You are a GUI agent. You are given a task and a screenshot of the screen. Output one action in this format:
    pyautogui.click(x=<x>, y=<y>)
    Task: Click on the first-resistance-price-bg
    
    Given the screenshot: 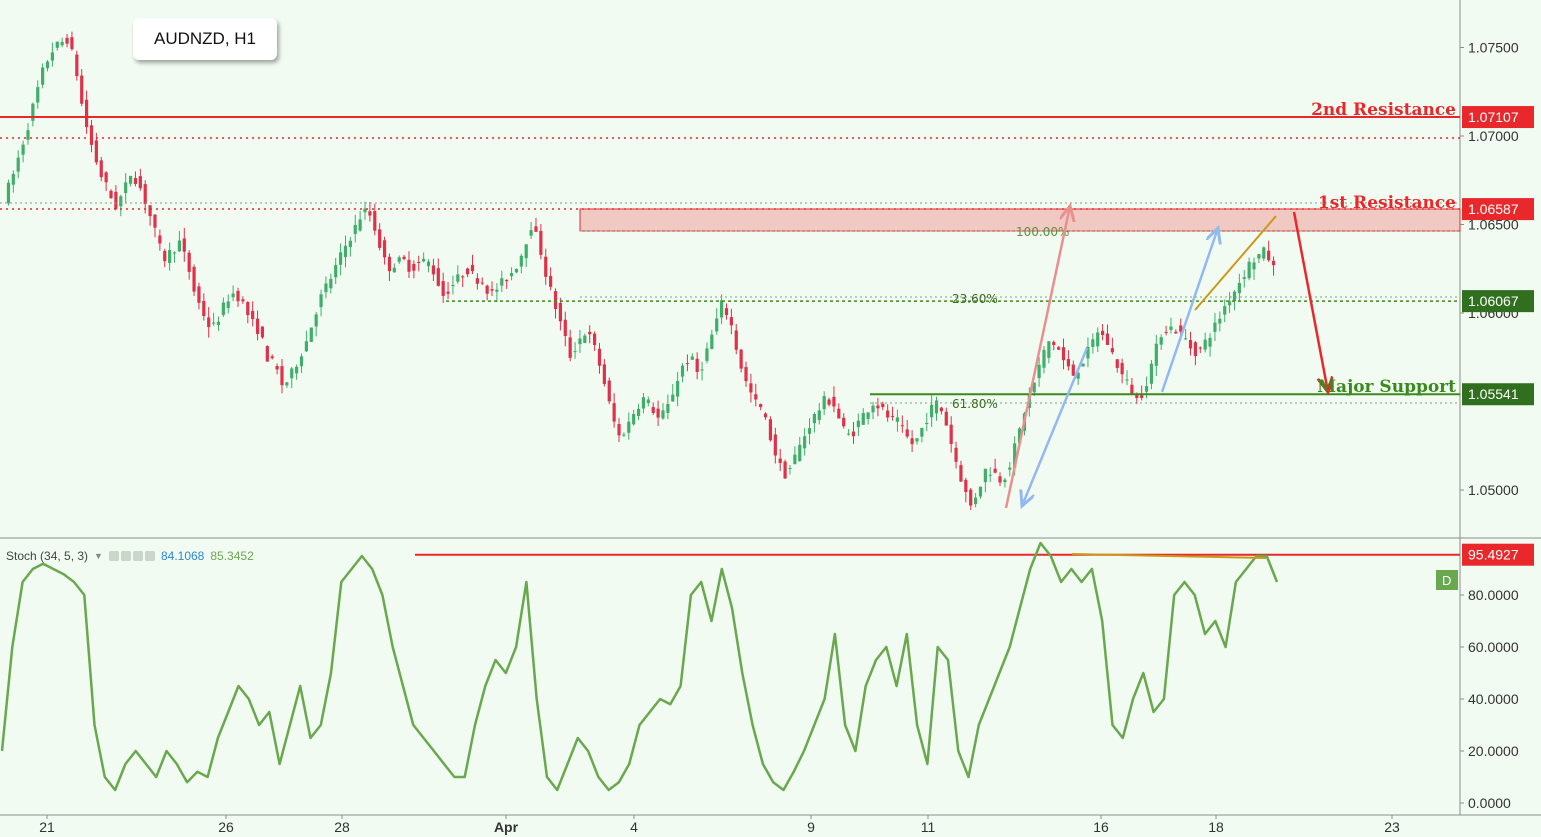 What is the action you would take?
    pyautogui.click(x=1498, y=209)
    